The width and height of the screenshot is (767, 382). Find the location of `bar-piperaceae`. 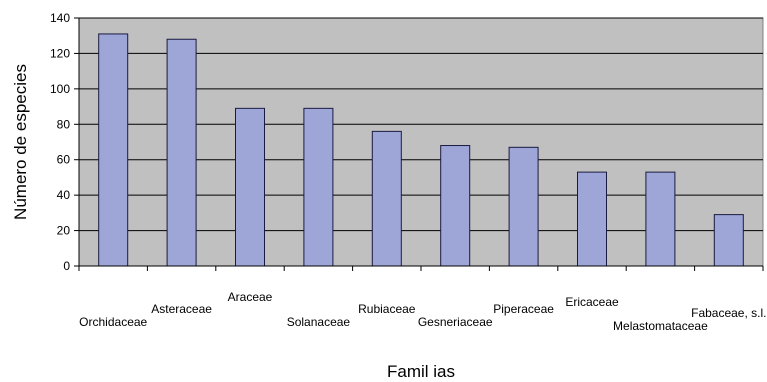

bar-piperaceae is located at coordinates (523, 206).